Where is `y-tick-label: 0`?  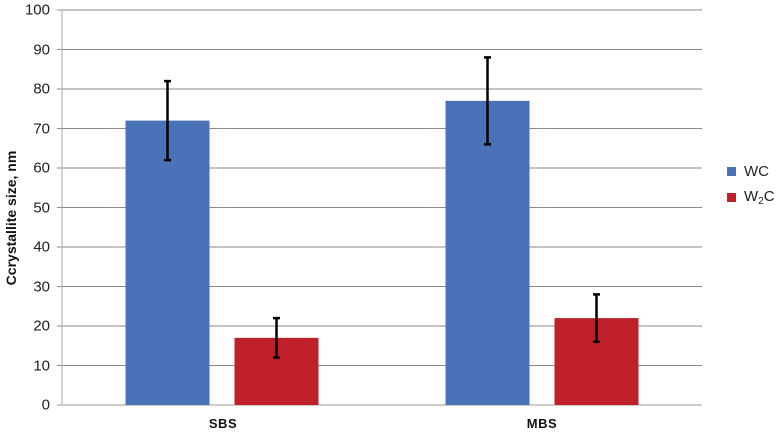
y-tick-label: 0 is located at coordinates (45, 405).